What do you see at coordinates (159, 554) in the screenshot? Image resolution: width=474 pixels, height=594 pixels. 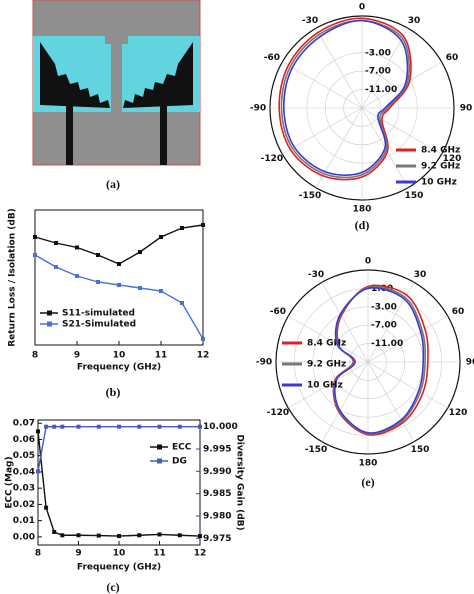 I see `x-tick-label: 11` at bounding box center [159, 554].